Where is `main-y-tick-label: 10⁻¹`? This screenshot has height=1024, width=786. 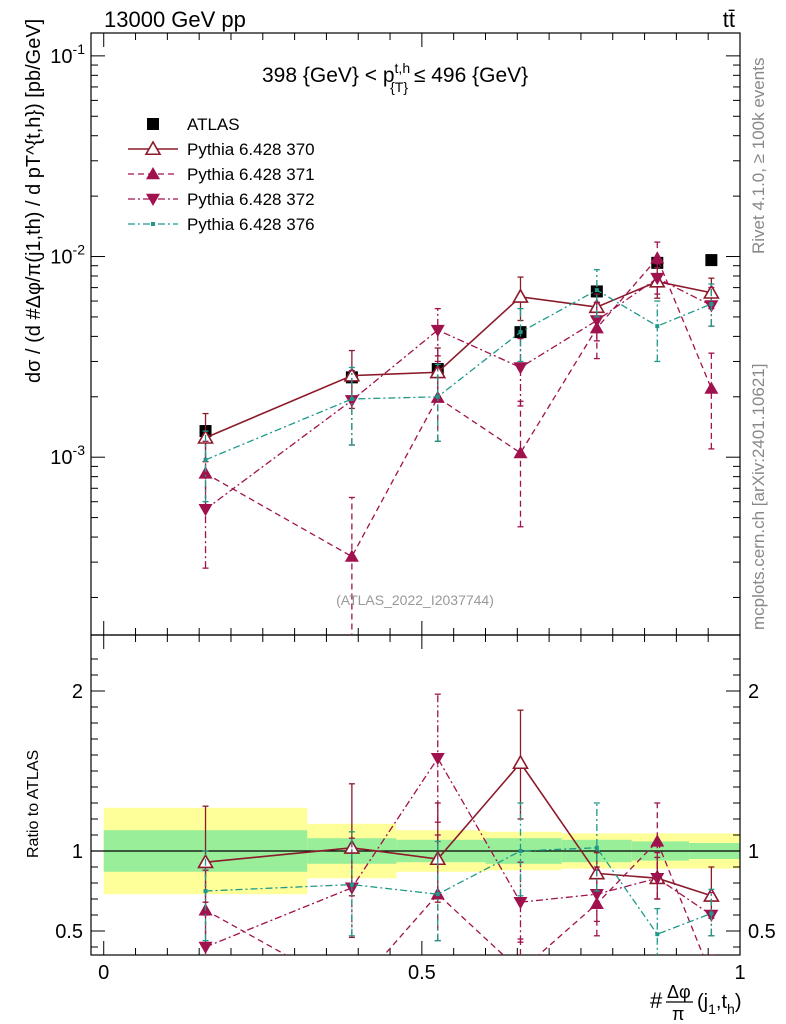 main-y-tick-label: 10⁻¹ is located at coordinates (67, 54).